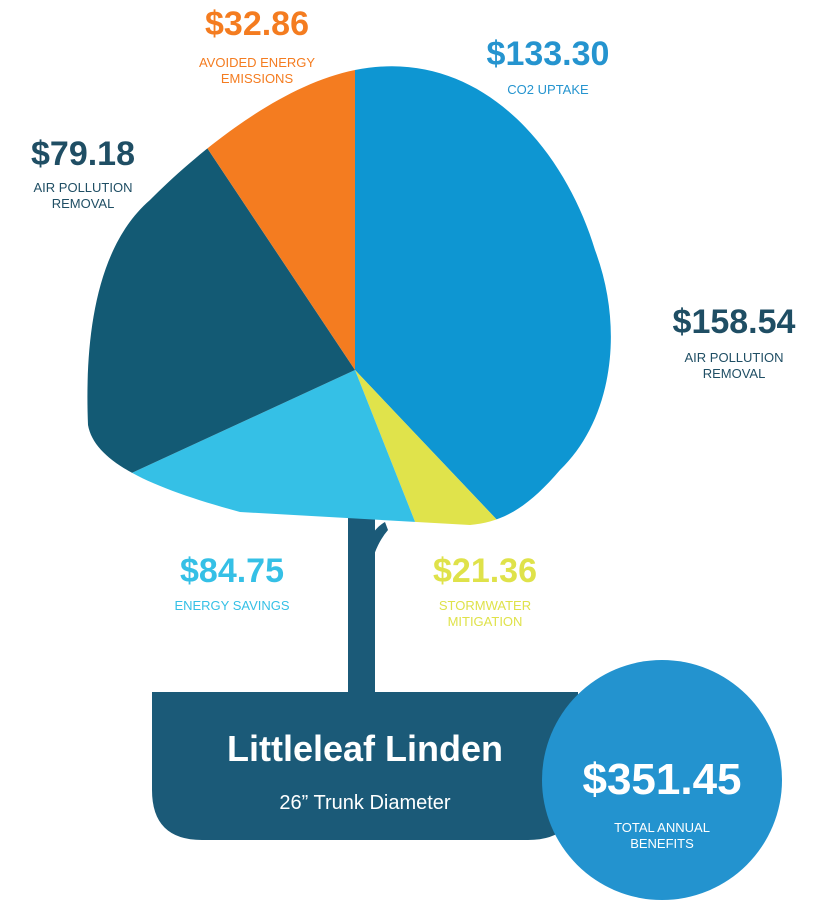 The height and width of the screenshot is (920, 814). What do you see at coordinates (365, 748) in the screenshot?
I see `title: Littleleaf Linden` at bounding box center [365, 748].